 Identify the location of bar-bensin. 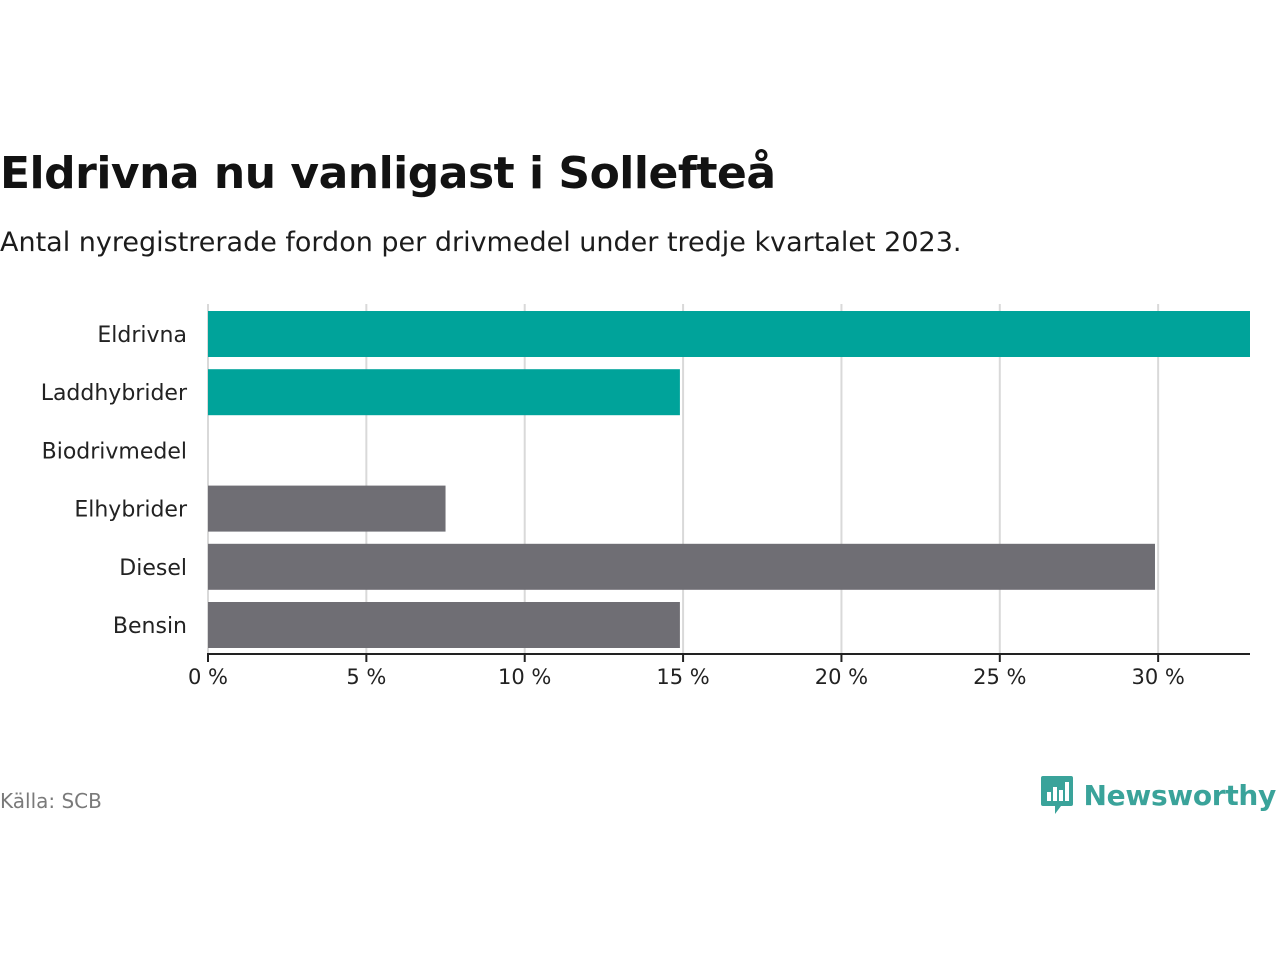
(444, 625).